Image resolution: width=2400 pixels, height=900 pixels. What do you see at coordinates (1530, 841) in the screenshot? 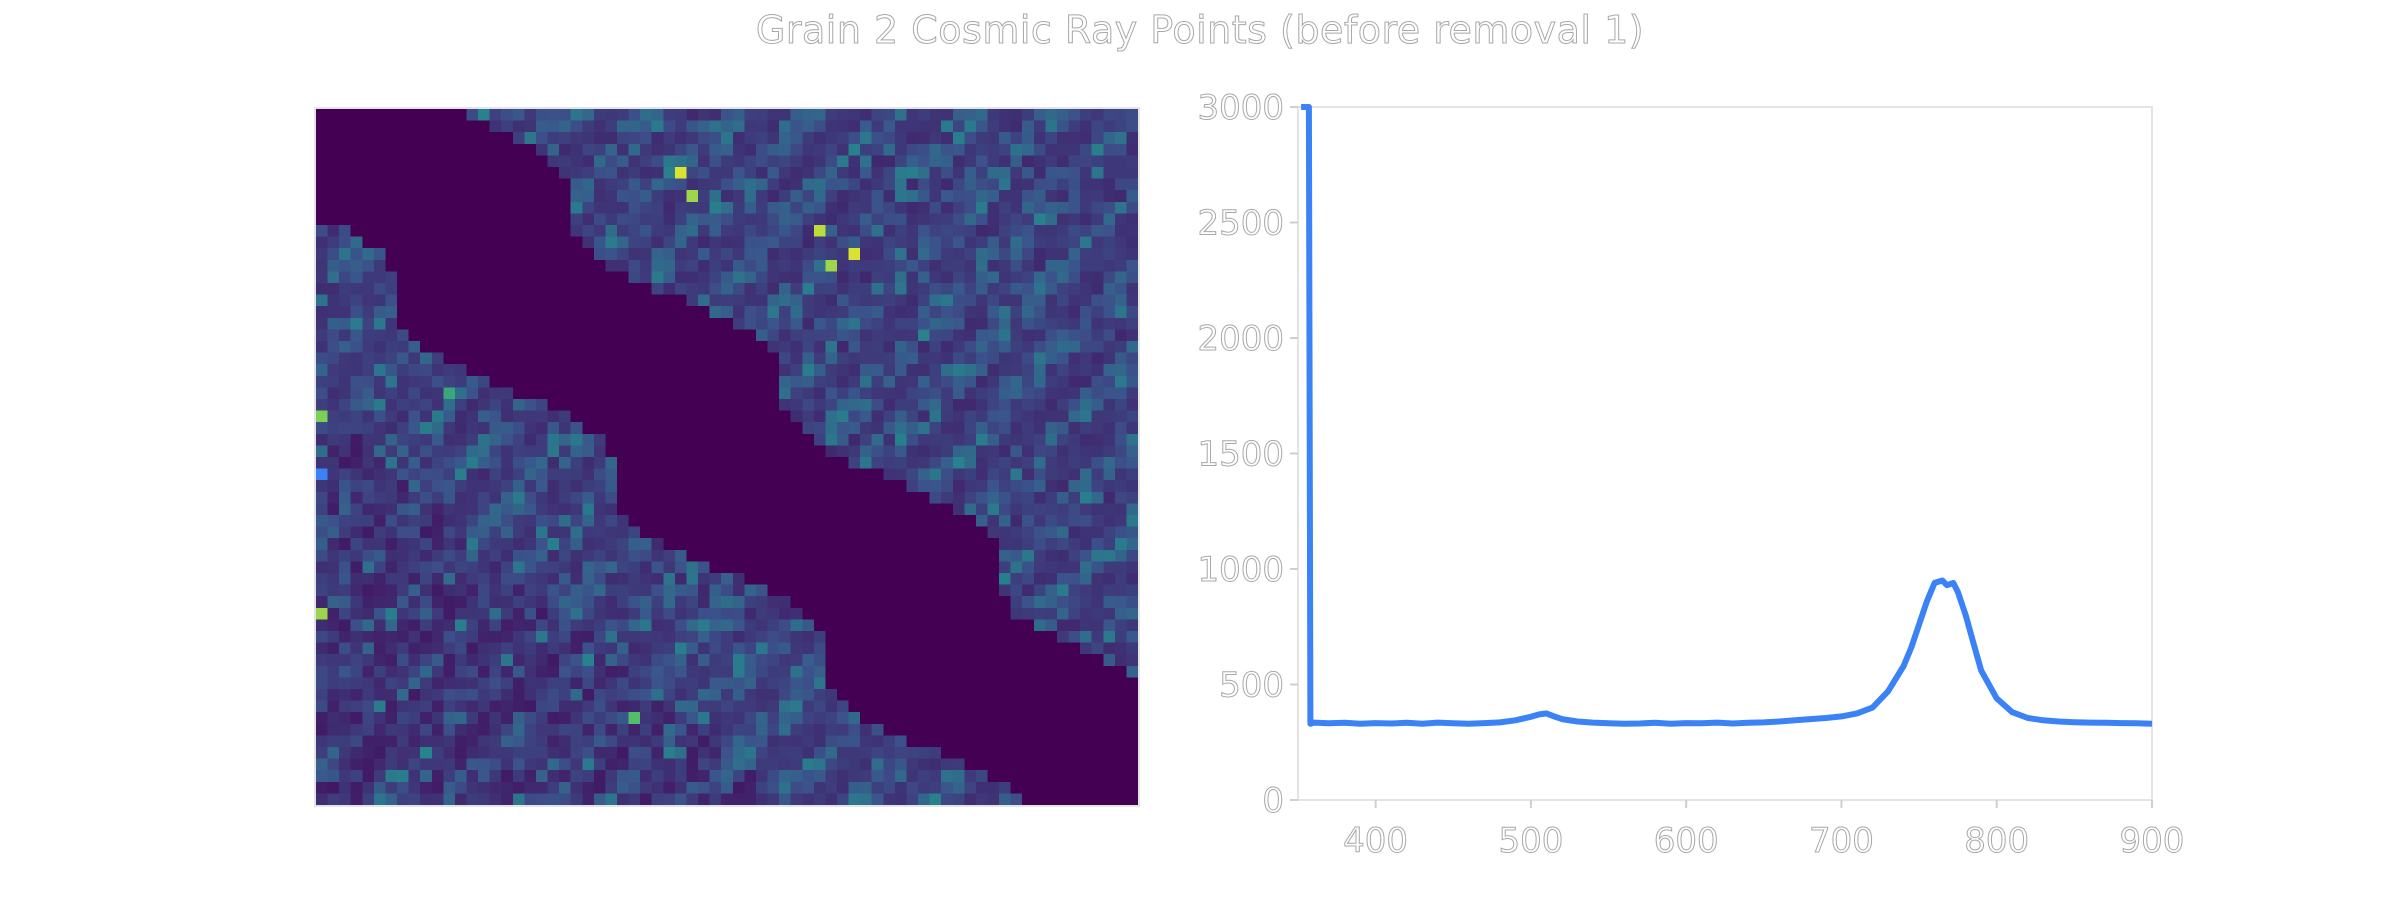
I see `x-tick-label-1: 500` at bounding box center [1530, 841].